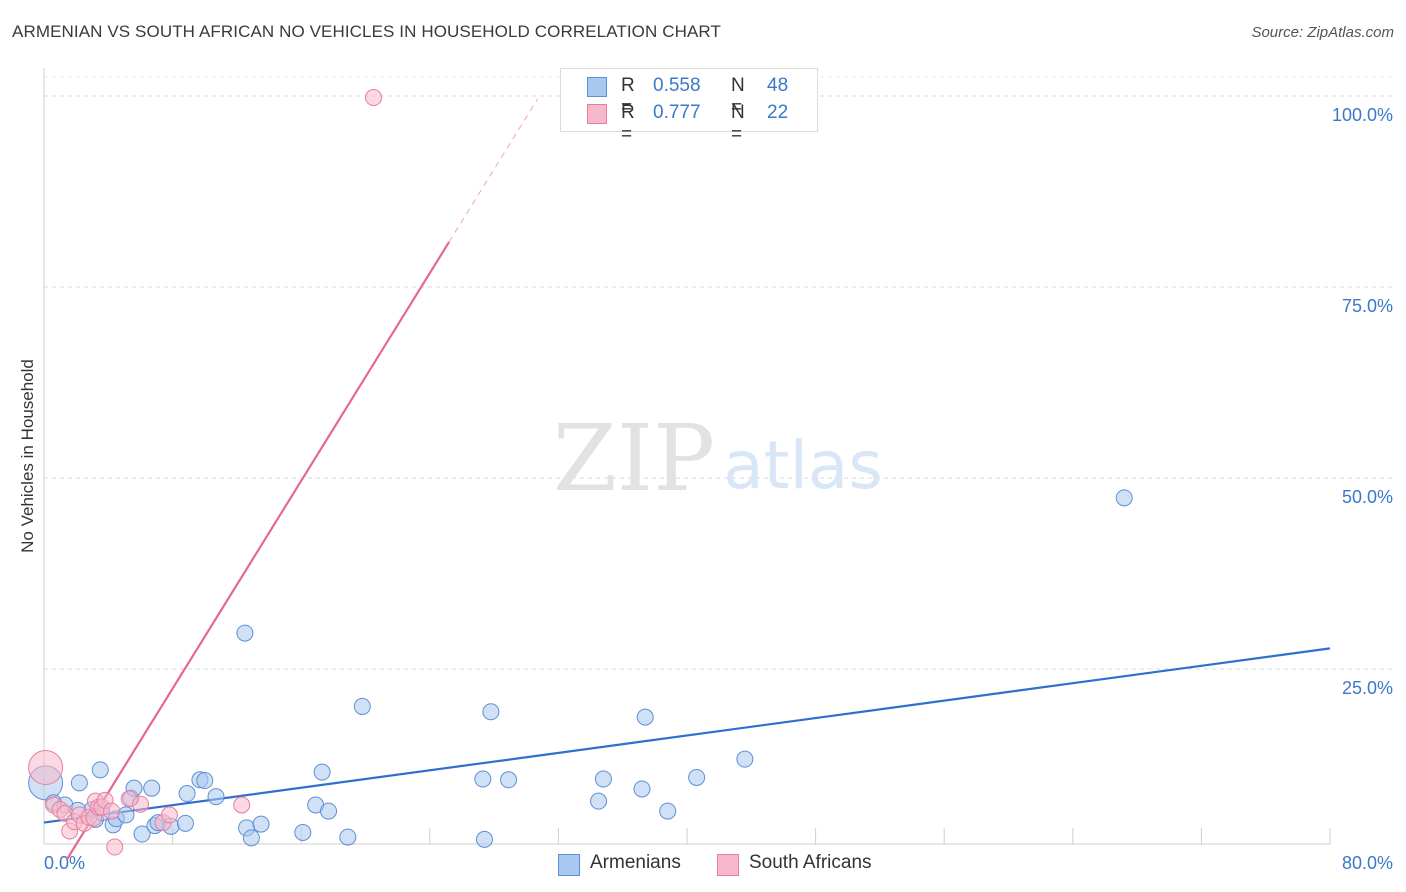  I want to click on source-label: Source: ZipAtlas.com, so click(1322, 32).